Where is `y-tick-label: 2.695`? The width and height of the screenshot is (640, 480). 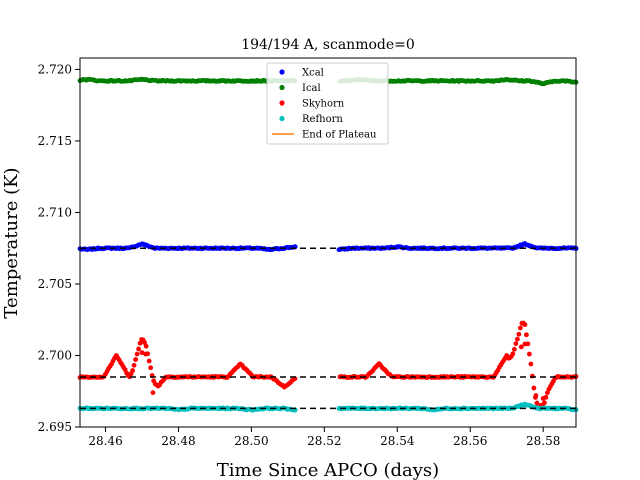 y-tick-label: 2.695 is located at coordinates (55, 427).